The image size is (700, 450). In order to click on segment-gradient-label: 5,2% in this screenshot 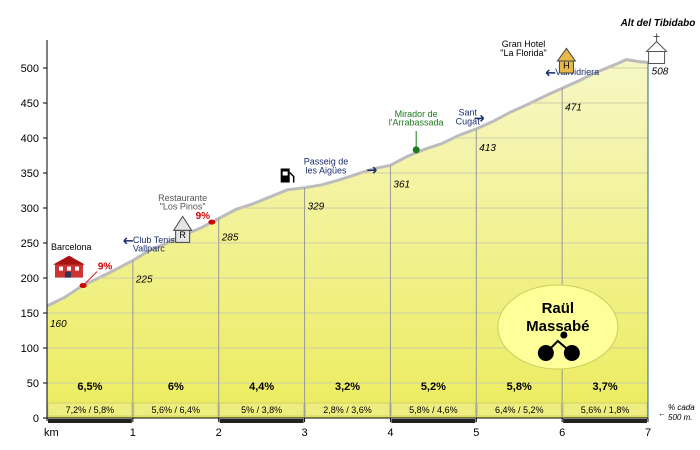, I will do `click(433, 387)`.